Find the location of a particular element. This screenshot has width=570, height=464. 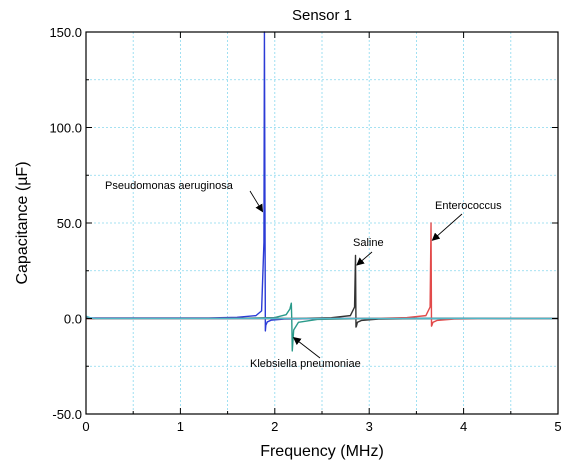

x-tick-label: 0 is located at coordinates (85, 426).